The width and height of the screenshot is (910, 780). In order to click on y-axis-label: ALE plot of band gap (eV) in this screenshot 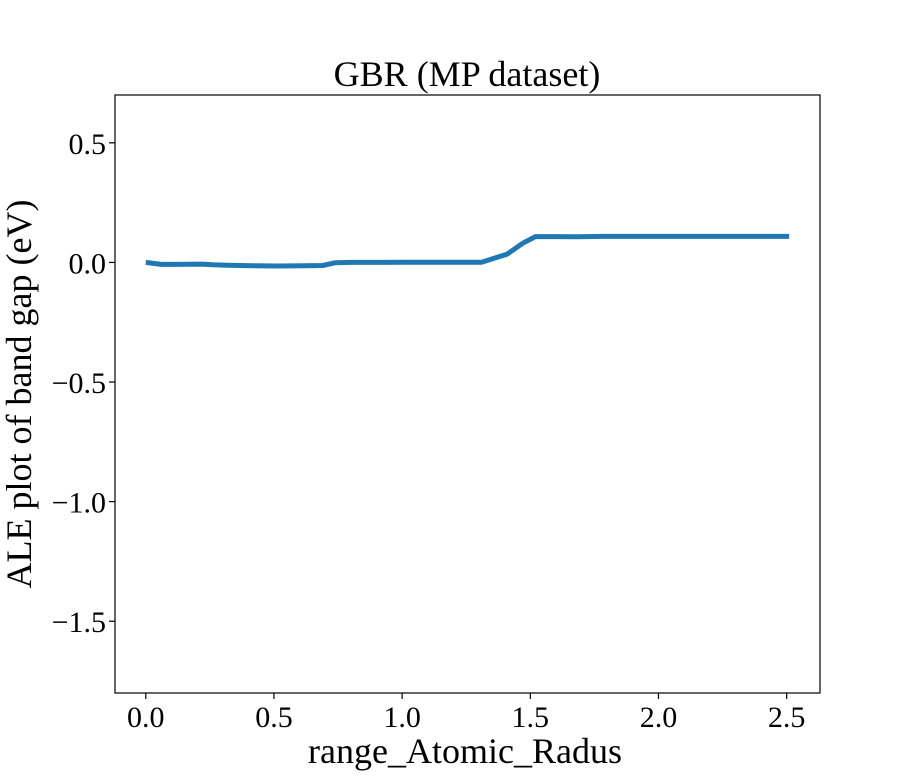, I will do `click(19, 394)`.